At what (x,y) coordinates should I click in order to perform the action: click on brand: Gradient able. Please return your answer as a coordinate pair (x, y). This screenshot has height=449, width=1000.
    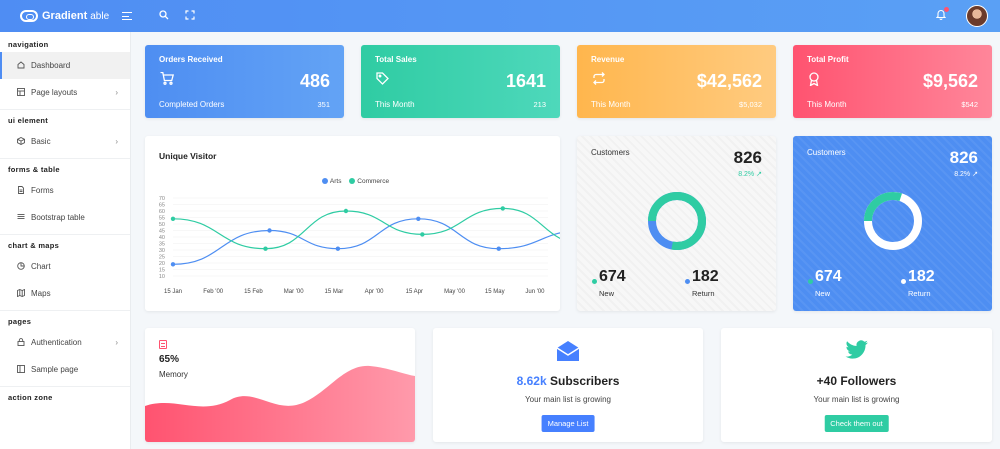
    Looking at the image, I should click on (75, 16).